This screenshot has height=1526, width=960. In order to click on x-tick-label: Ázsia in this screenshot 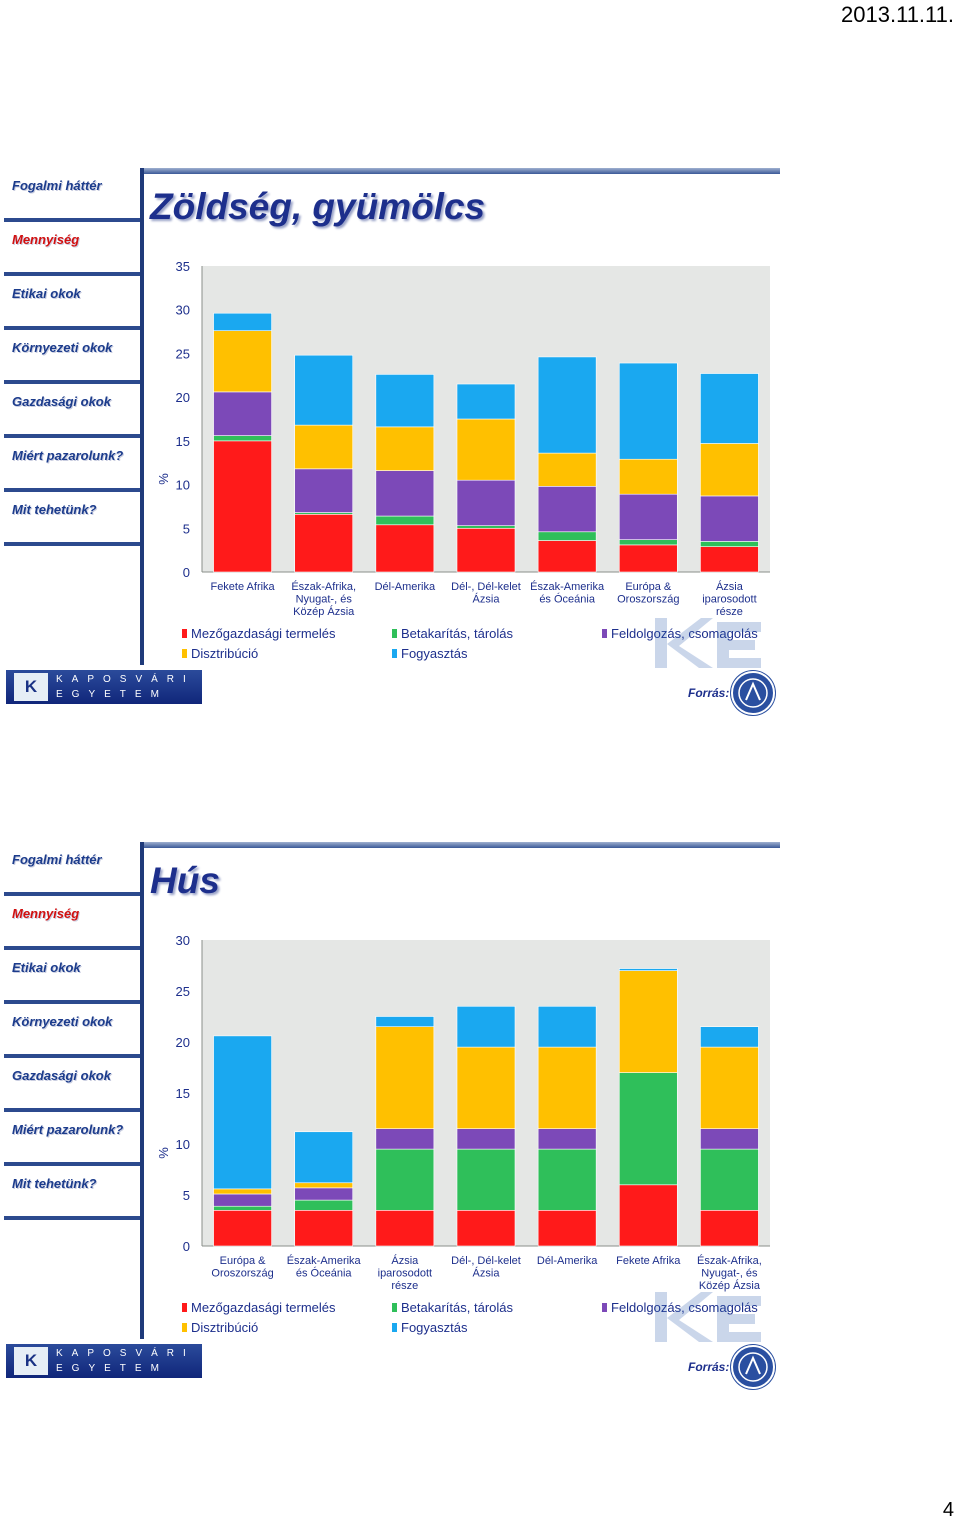, I will do `click(487, 599)`.